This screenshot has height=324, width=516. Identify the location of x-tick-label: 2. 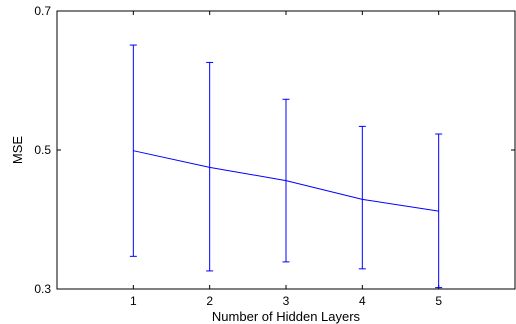
(209, 301).